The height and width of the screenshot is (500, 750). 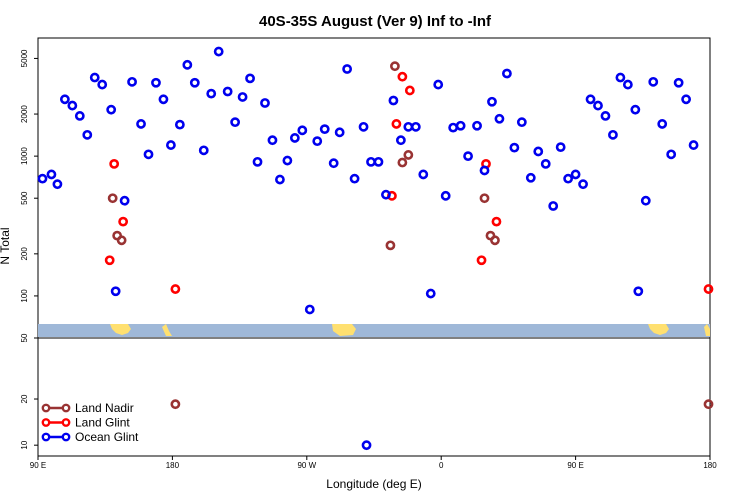 I want to click on y-tick-label: 200, so click(x=24, y=254).